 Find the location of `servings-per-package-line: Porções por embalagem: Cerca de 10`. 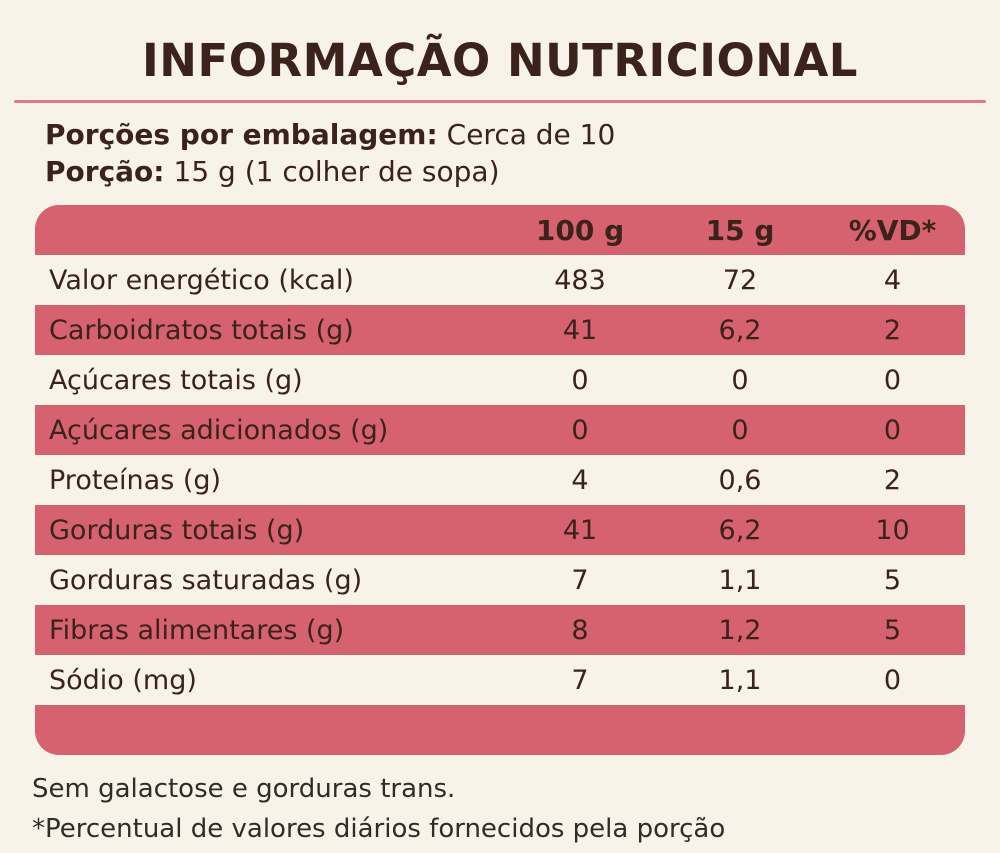

servings-per-package-line: Porções por embalagem: Cerca de 10 is located at coordinates (522, 134).